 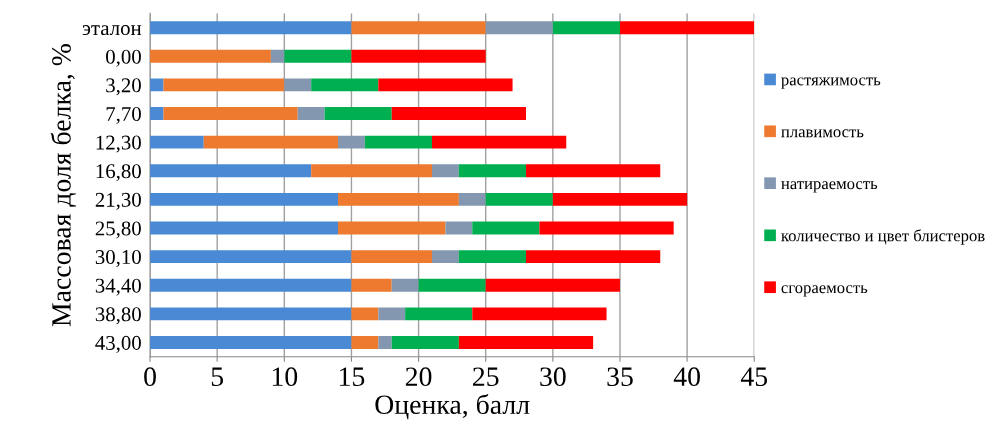 What do you see at coordinates (150, 377) in the screenshot?
I see `x-tick-label: 0` at bounding box center [150, 377].